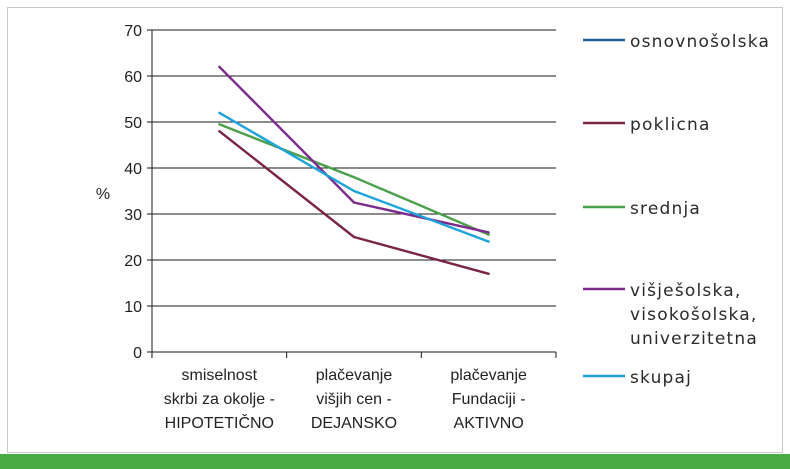 The height and width of the screenshot is (469, 790). What do you see at coordinates (133, 169) in the screenshot?
I see `y-tick-label: 40` at bounding box center [133, 169].